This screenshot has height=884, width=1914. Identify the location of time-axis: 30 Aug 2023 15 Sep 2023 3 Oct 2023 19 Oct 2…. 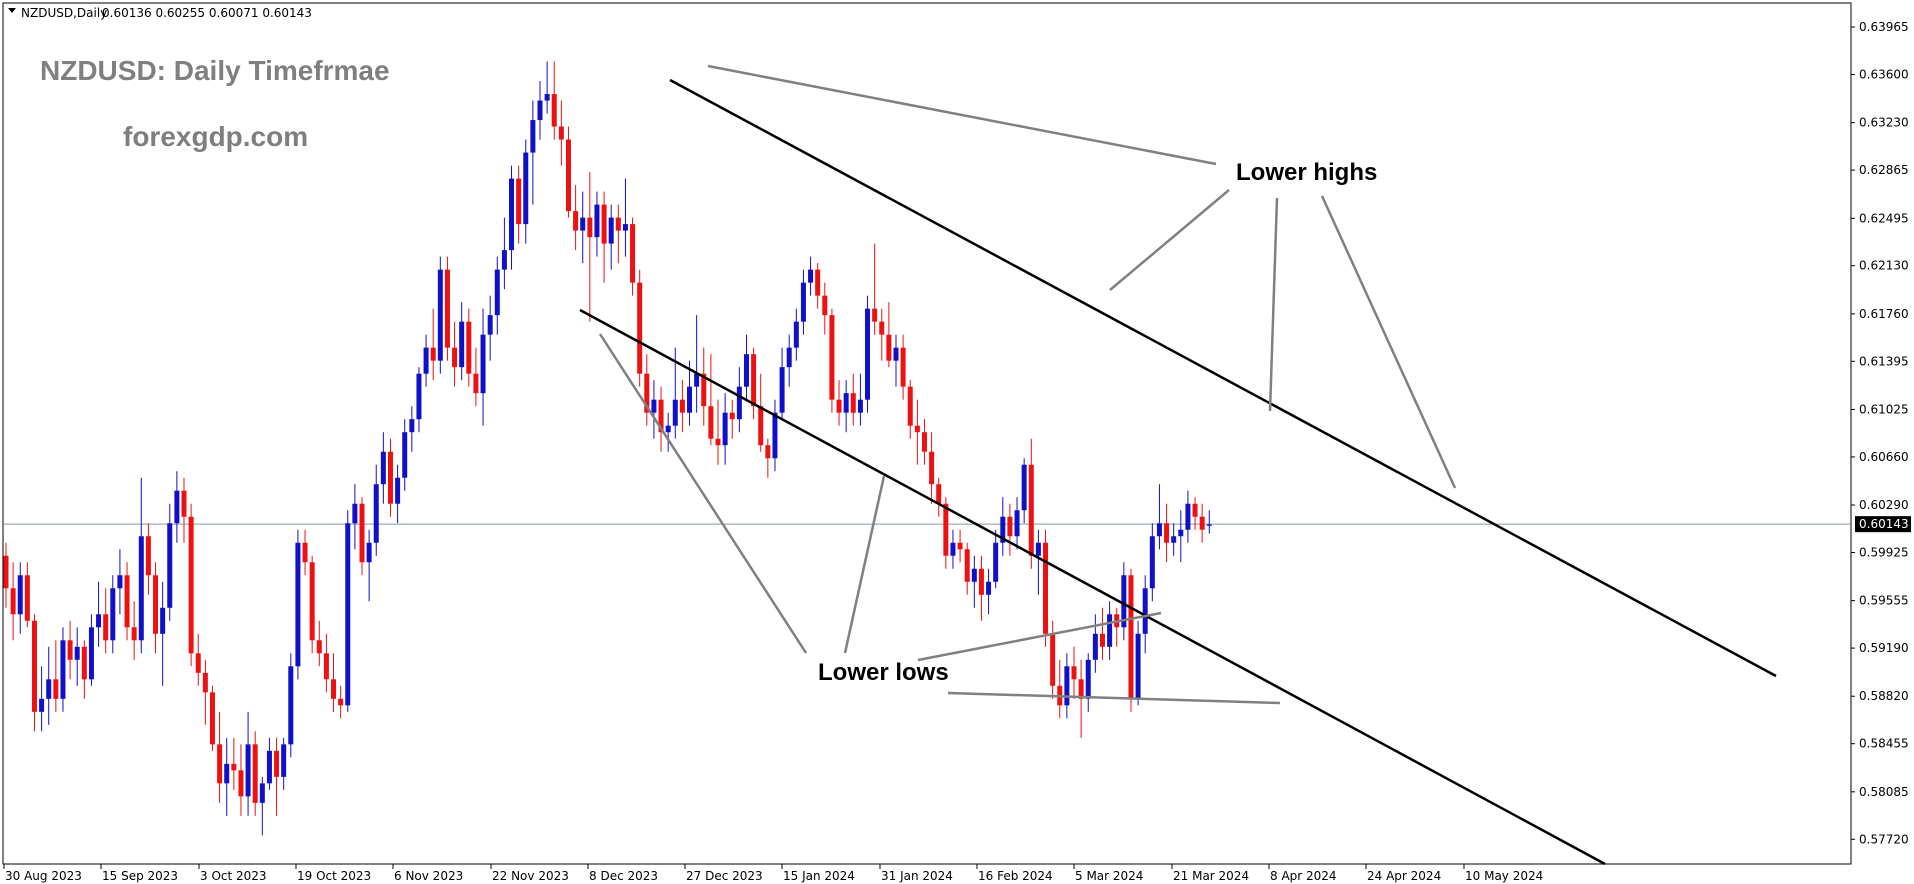
(773, 873).